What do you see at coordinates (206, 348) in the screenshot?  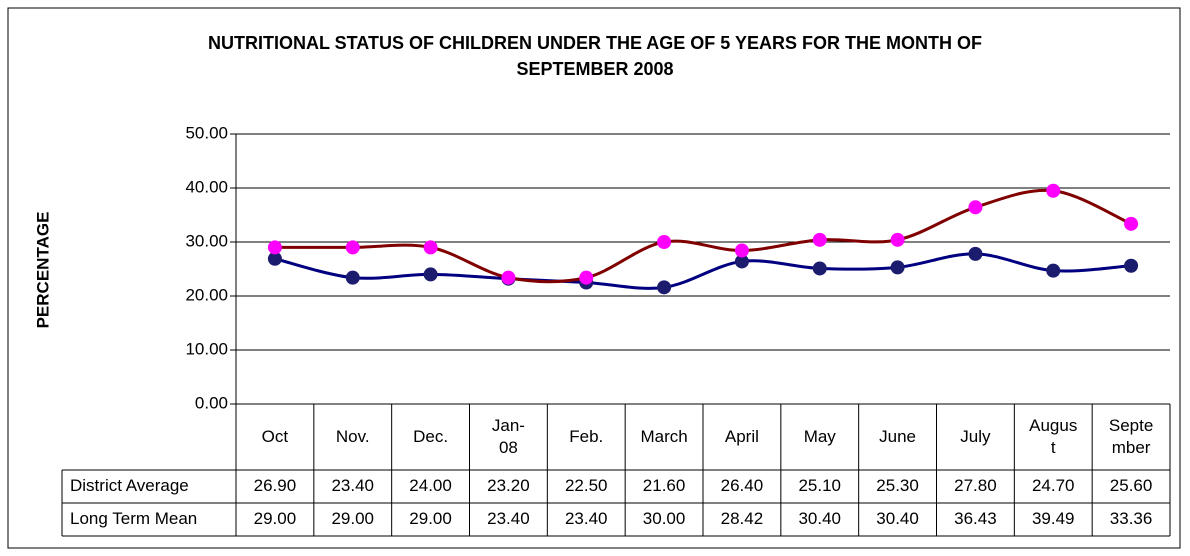 I see `y-tick-label: 10.00` at bounding box center [206, 348].